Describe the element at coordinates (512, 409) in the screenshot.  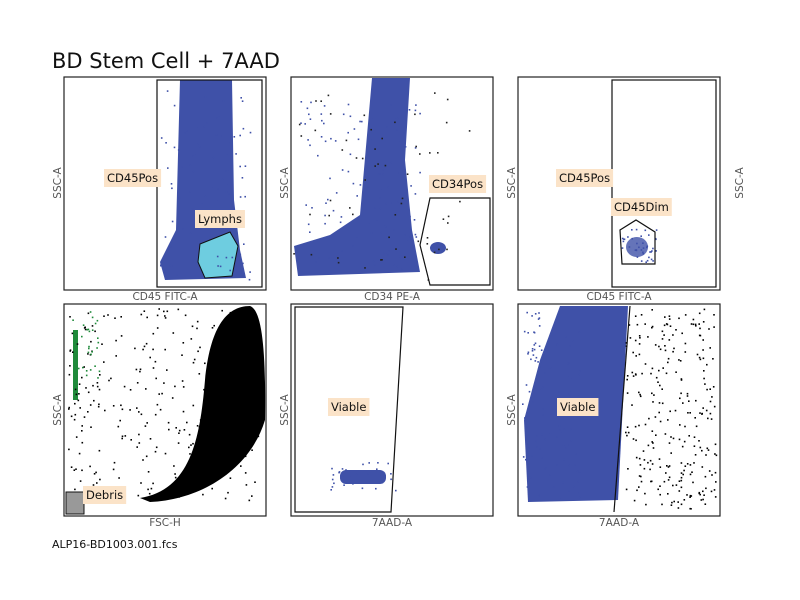
I see `y-axis-label: SSC-A` at that location.